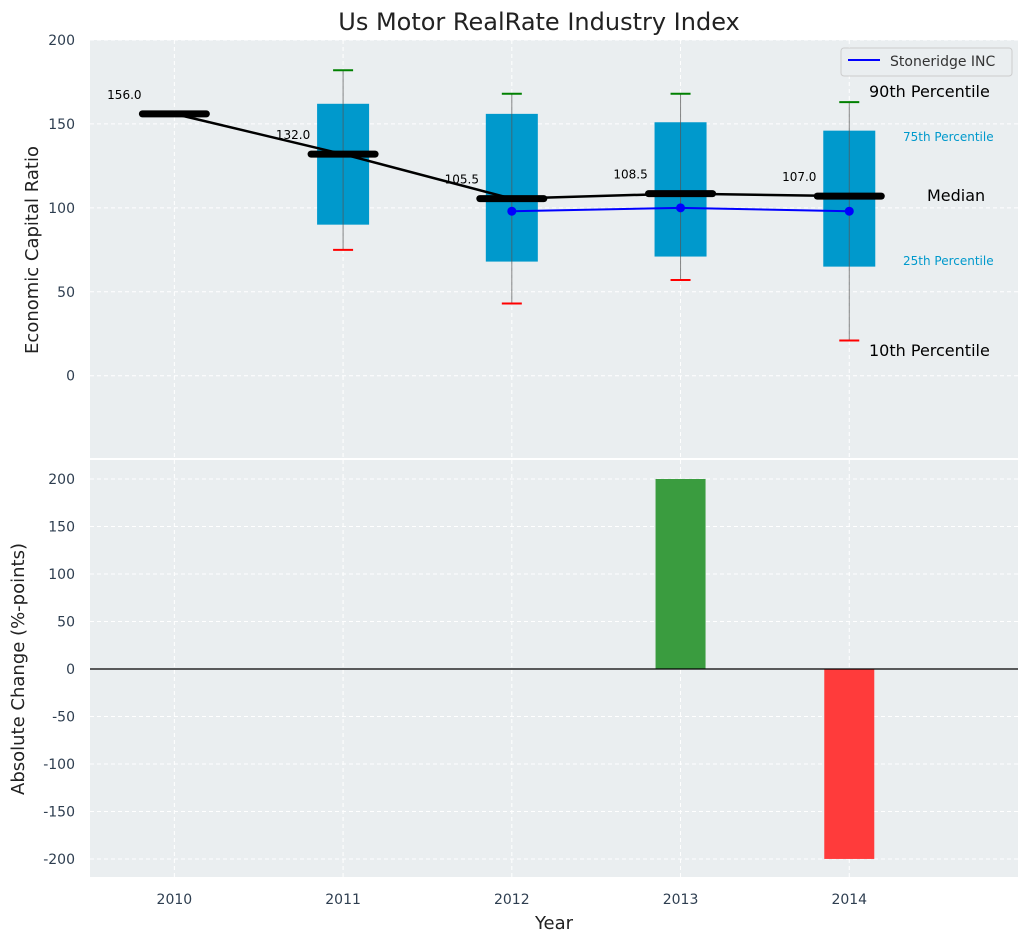  Describe the element at coordinates (943, 62) in the screenshot. I see `legend-label-stoneridge: Stoneridge INC` at that location.